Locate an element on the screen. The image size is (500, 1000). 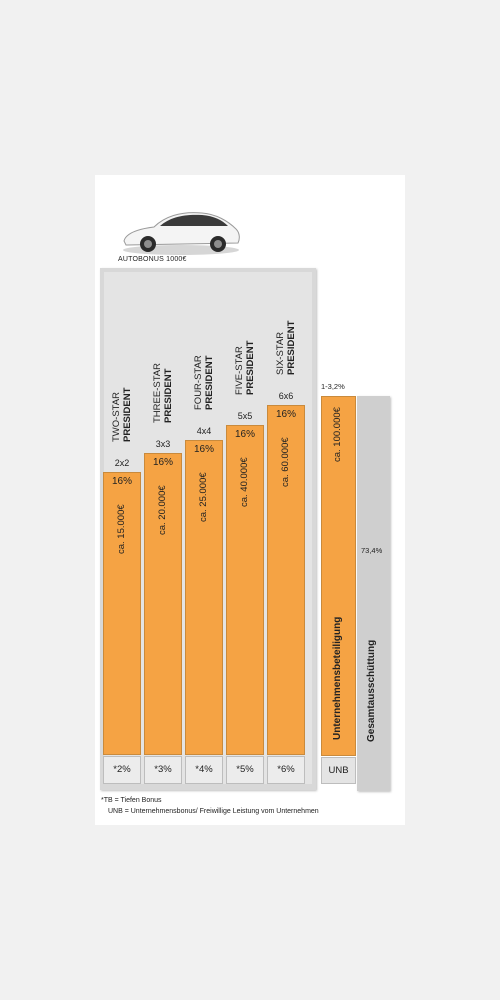
footnote-tb: *TB = Tiefen Bonus is located at coordinates (131, 800).